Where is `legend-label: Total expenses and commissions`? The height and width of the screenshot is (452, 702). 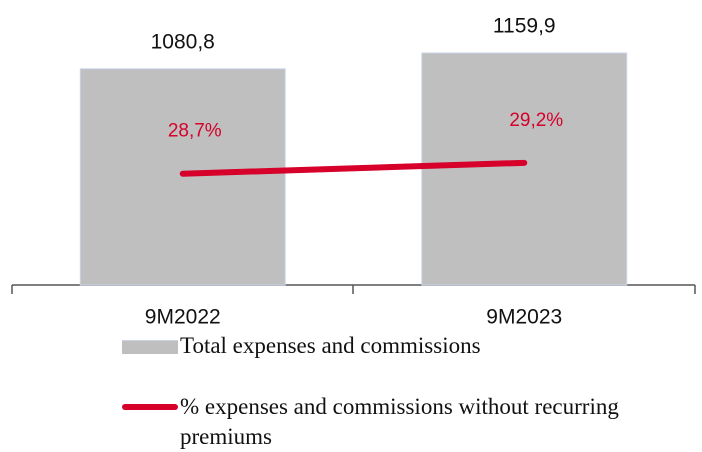
legend-label: Total expenses and commissions is located at coordinates (330, 345).